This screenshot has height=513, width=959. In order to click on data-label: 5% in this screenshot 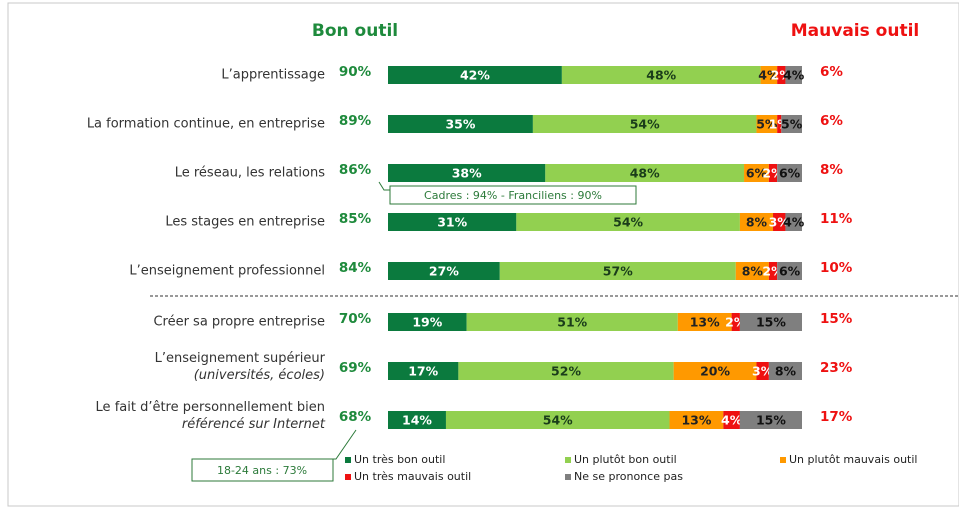, I will do `click(767, 124)`.